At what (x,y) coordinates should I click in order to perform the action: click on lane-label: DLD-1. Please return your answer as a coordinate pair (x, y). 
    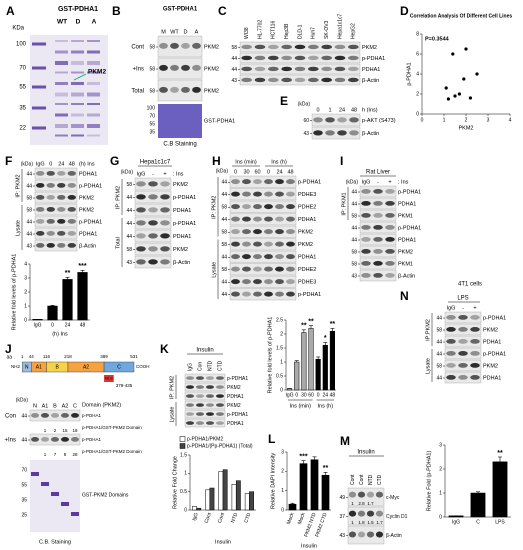
    Looking at the image, I should click on (300, 31).